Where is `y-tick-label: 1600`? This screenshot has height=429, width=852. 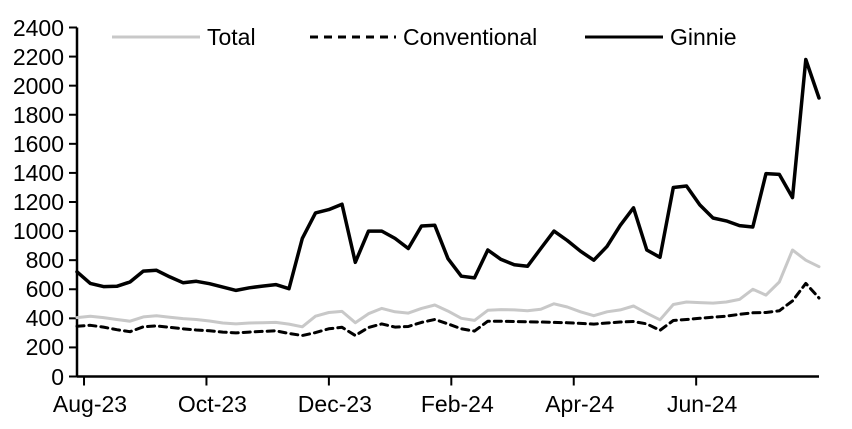 y-tick-label: 1600 is located at coordinates (38, 143).